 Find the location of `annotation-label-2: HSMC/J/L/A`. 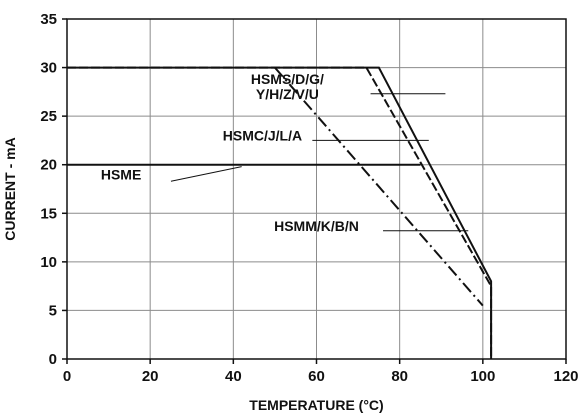

annotation-label-2: HSMC/J/L/A is located at coordinates (262, 135).